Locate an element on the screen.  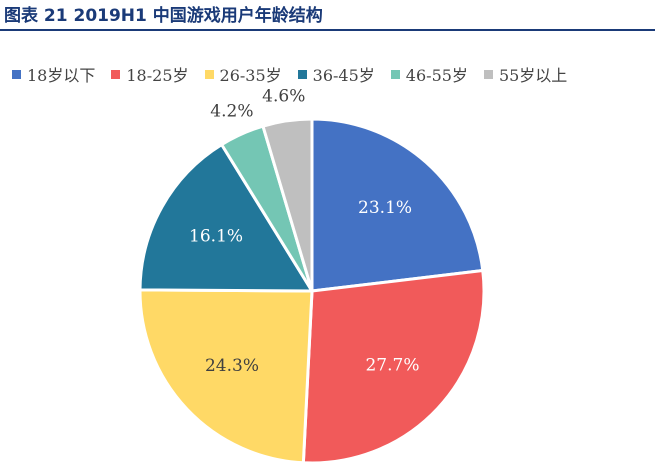
legend-item: 26-35岁 is located at coordinates (243, 74).